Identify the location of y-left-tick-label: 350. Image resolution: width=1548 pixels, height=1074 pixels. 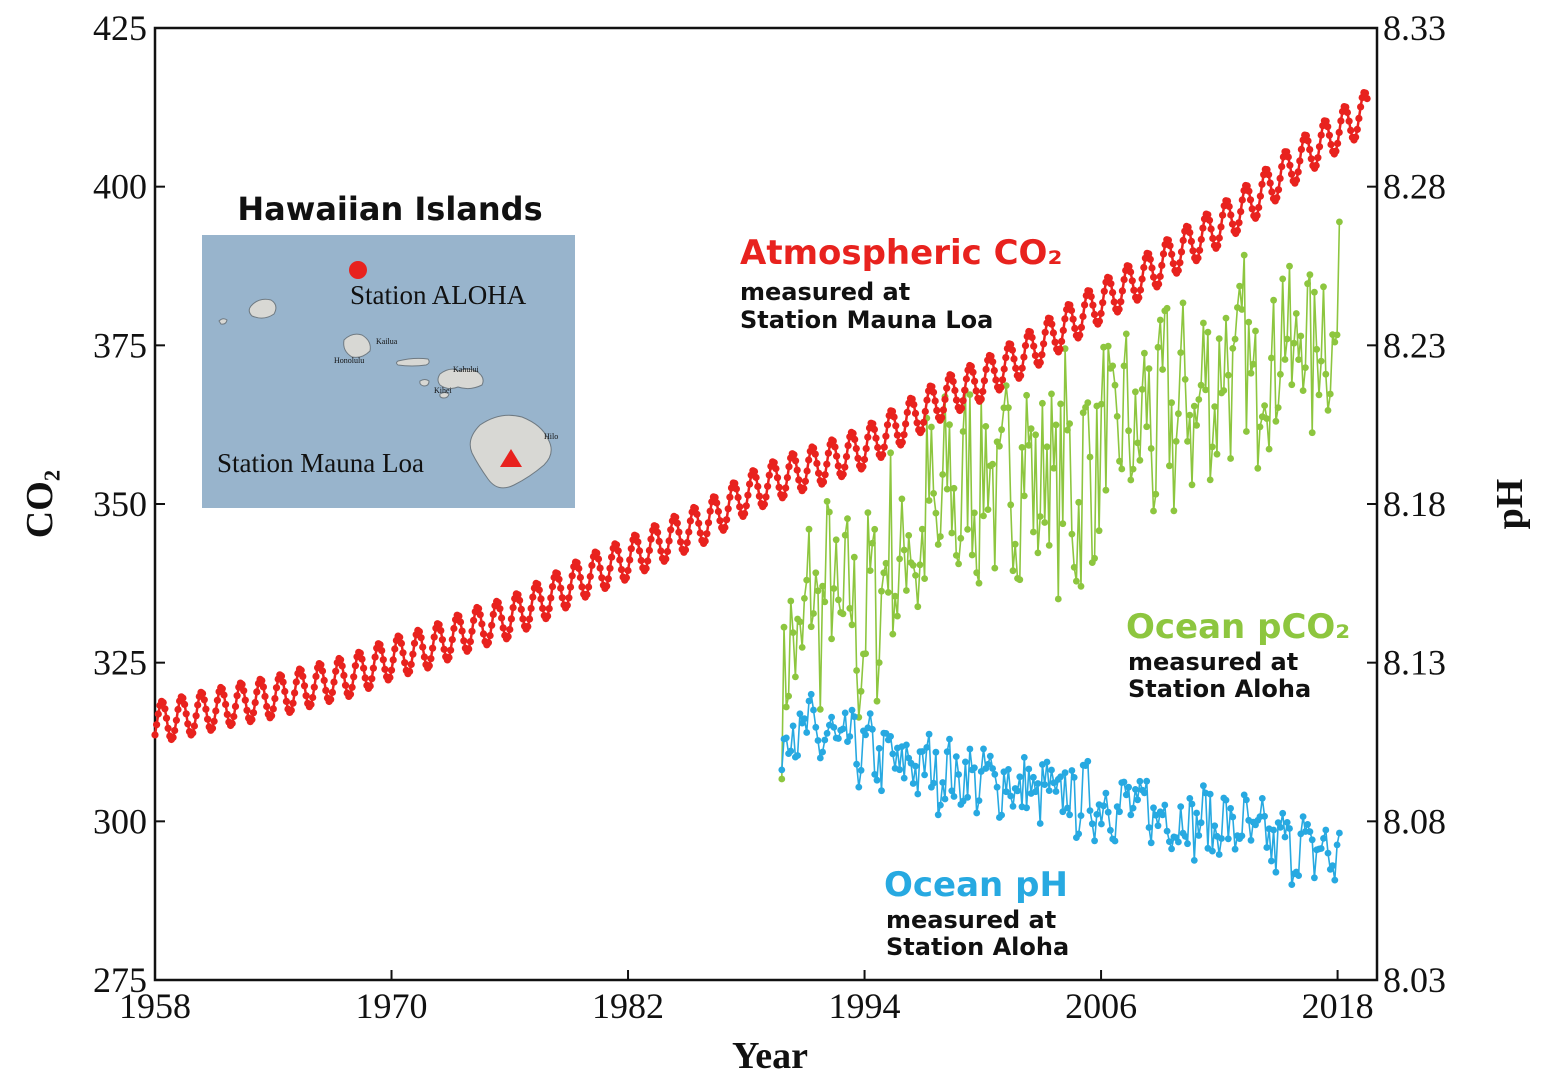
(120, 504).